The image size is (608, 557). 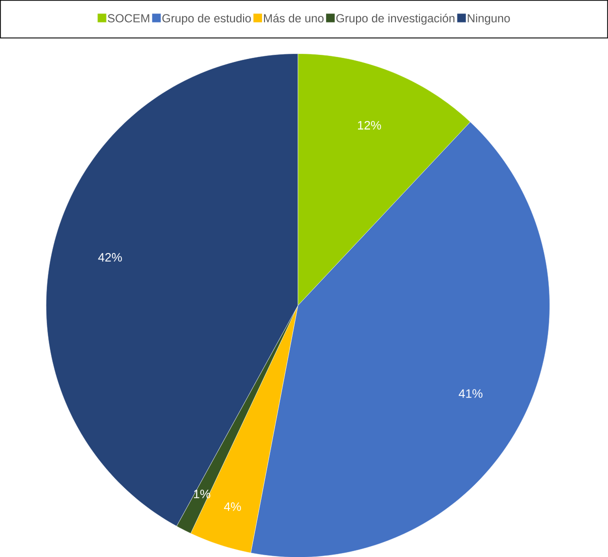 I want to click on legend-label: Ninguno, so click(x=489, y=19).